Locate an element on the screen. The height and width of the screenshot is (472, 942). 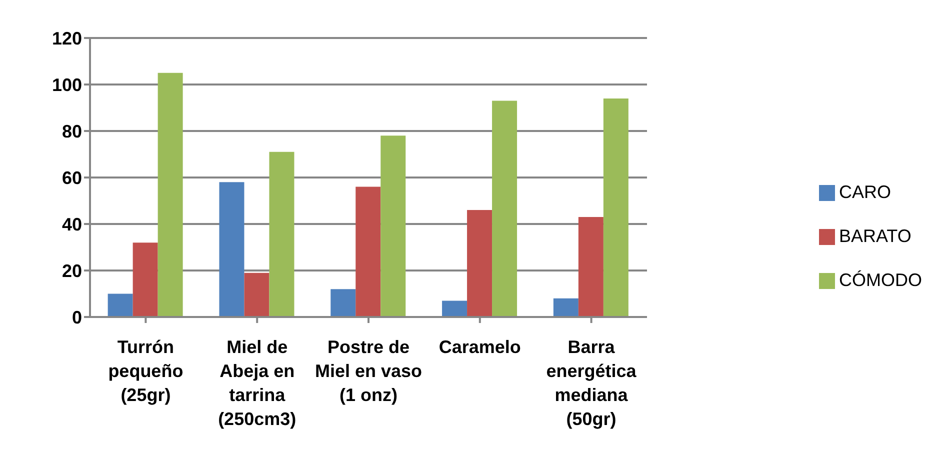
x-tick-label: Postre de Miel en vaso (1 onz) is located at coordinates (368, 371).